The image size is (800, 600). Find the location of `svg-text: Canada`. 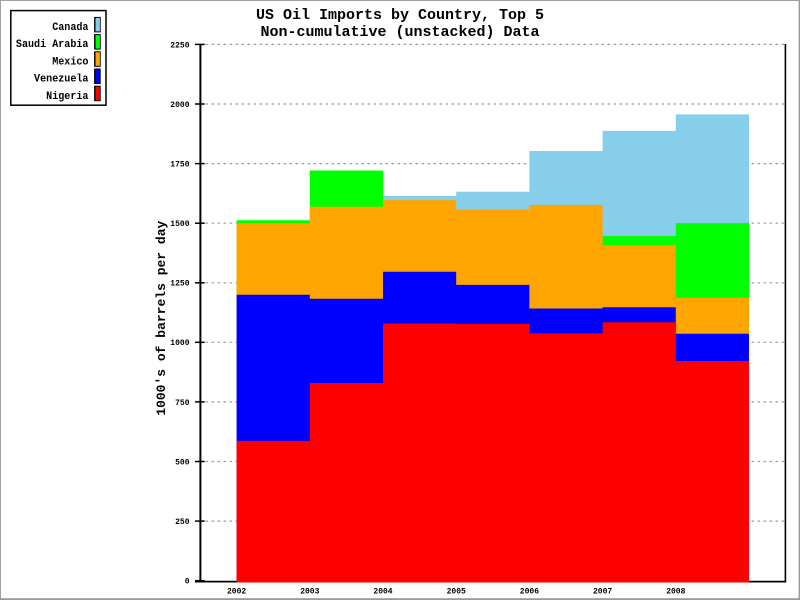

svg-text: Canada is located at coordinates (70, 28).